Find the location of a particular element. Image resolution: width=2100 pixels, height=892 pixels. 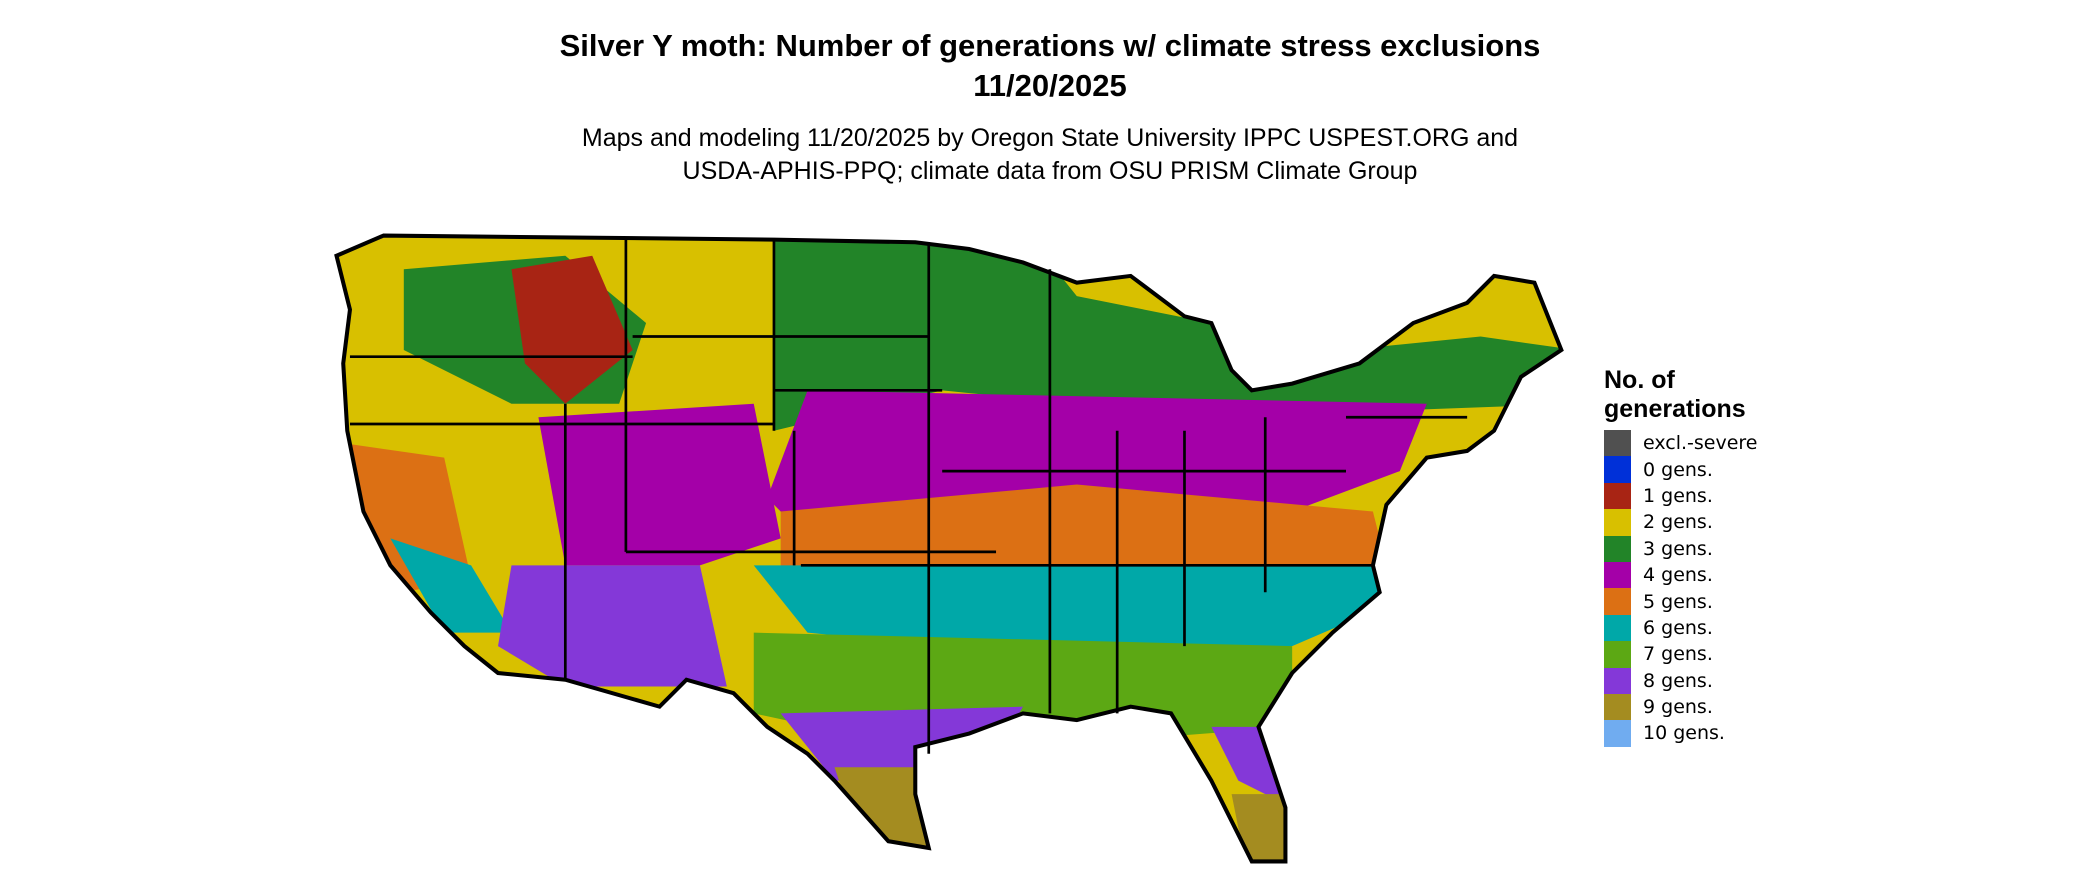

legend-item: 0 gens. is located at coordinates (1681, 469).